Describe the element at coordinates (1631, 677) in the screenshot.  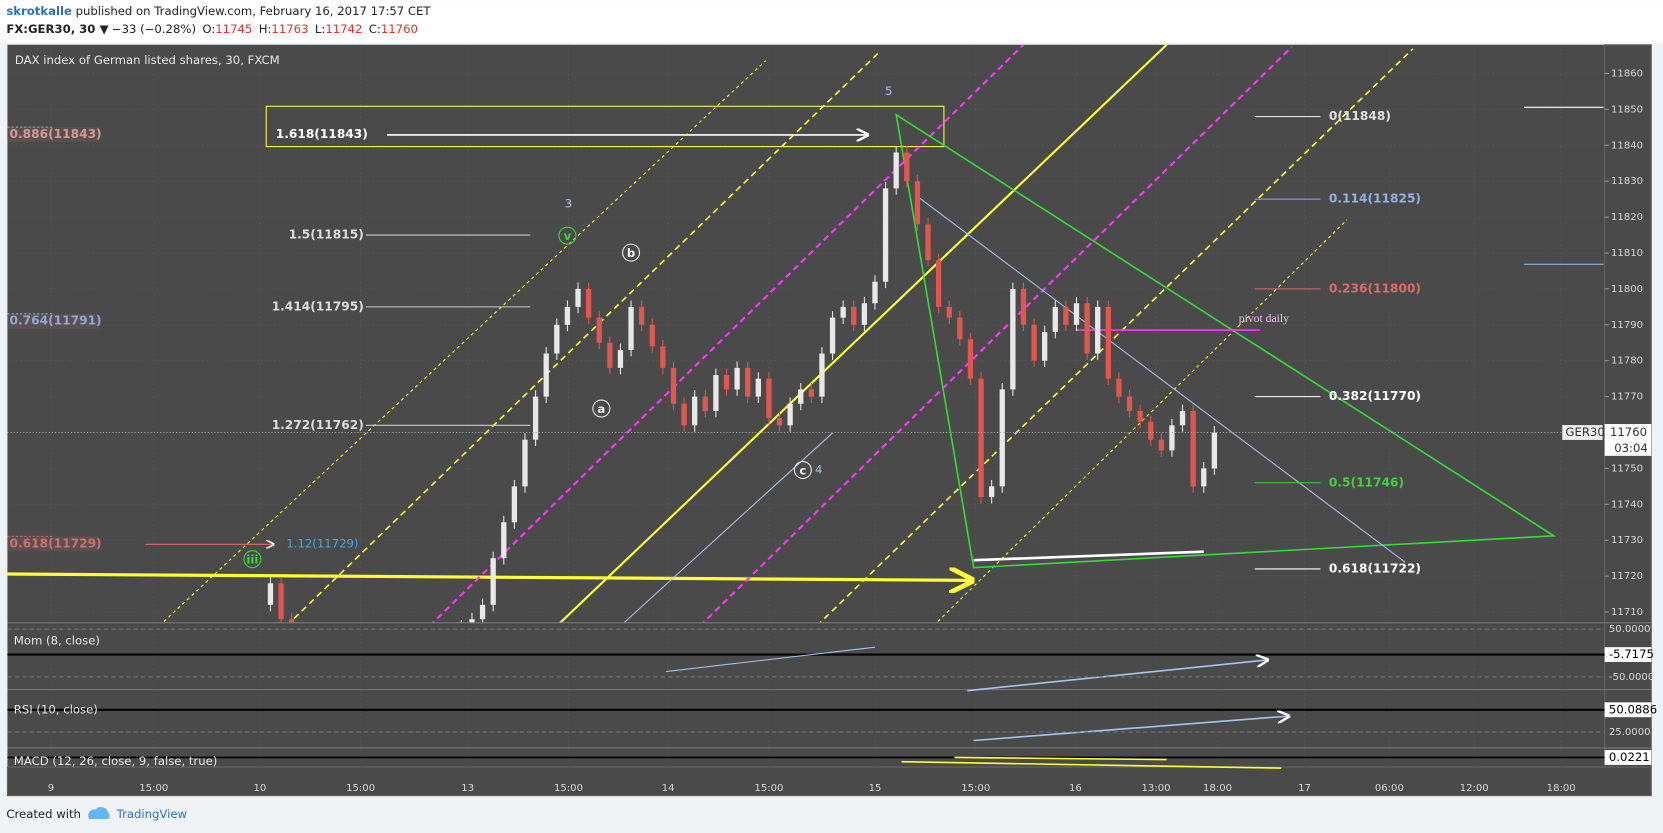
I see `level-label: -50.0000` at that location.